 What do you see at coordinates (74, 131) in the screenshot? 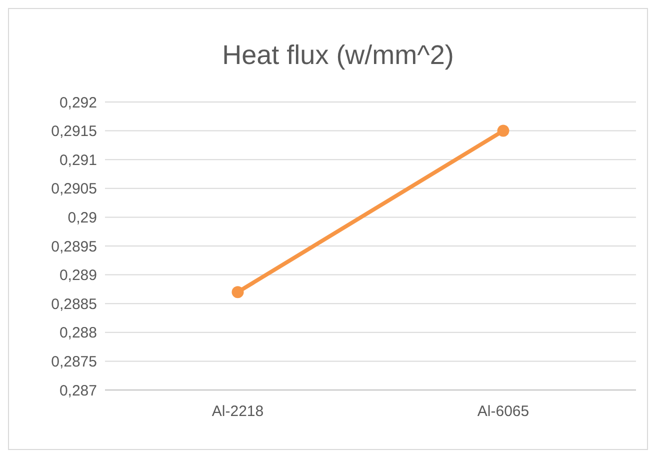
I see `y-tick-label: 0,2915` at bounding box center [74, 131].